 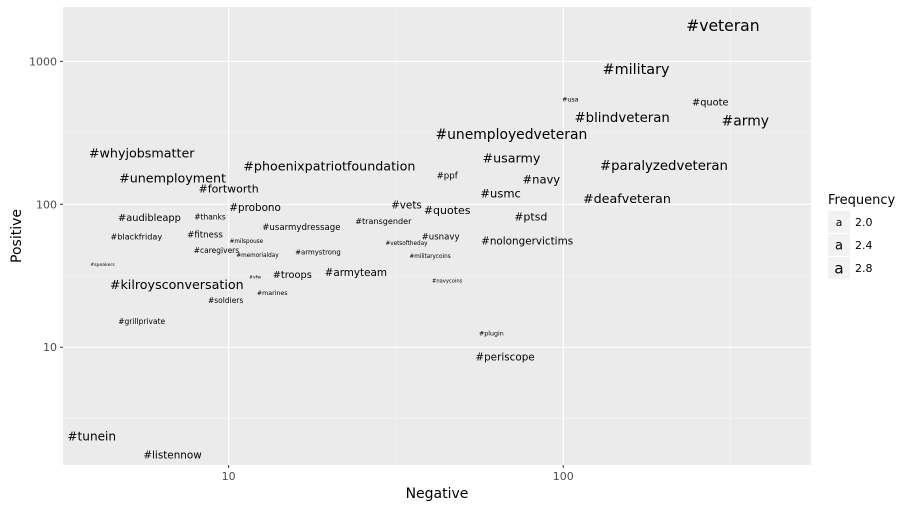 I want to click on word-point: #quote, so click(x=710, y=103).